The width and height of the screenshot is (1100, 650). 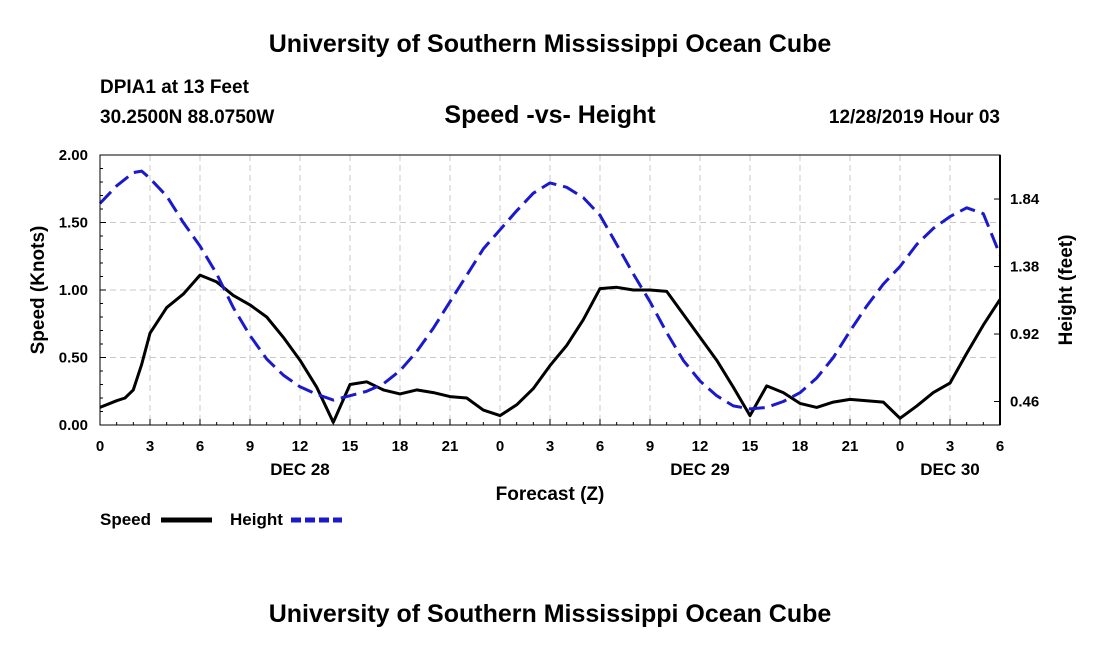 What do you see at coordinates (1066, 290) in the screenshot?
I see `y2-axis-label: Height (feet)` at bounding box center [1066, 290].